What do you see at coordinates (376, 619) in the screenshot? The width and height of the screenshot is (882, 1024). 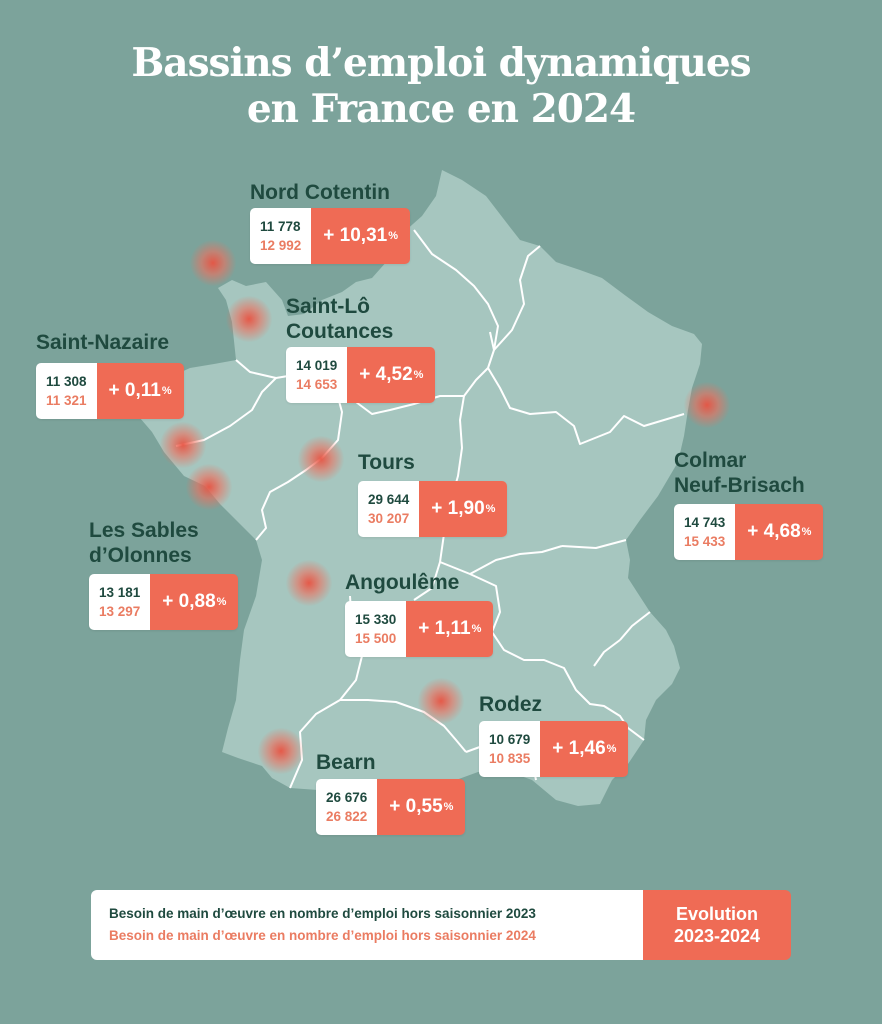 I see `value-2023: 15 330` at bounding box center [376, 619].